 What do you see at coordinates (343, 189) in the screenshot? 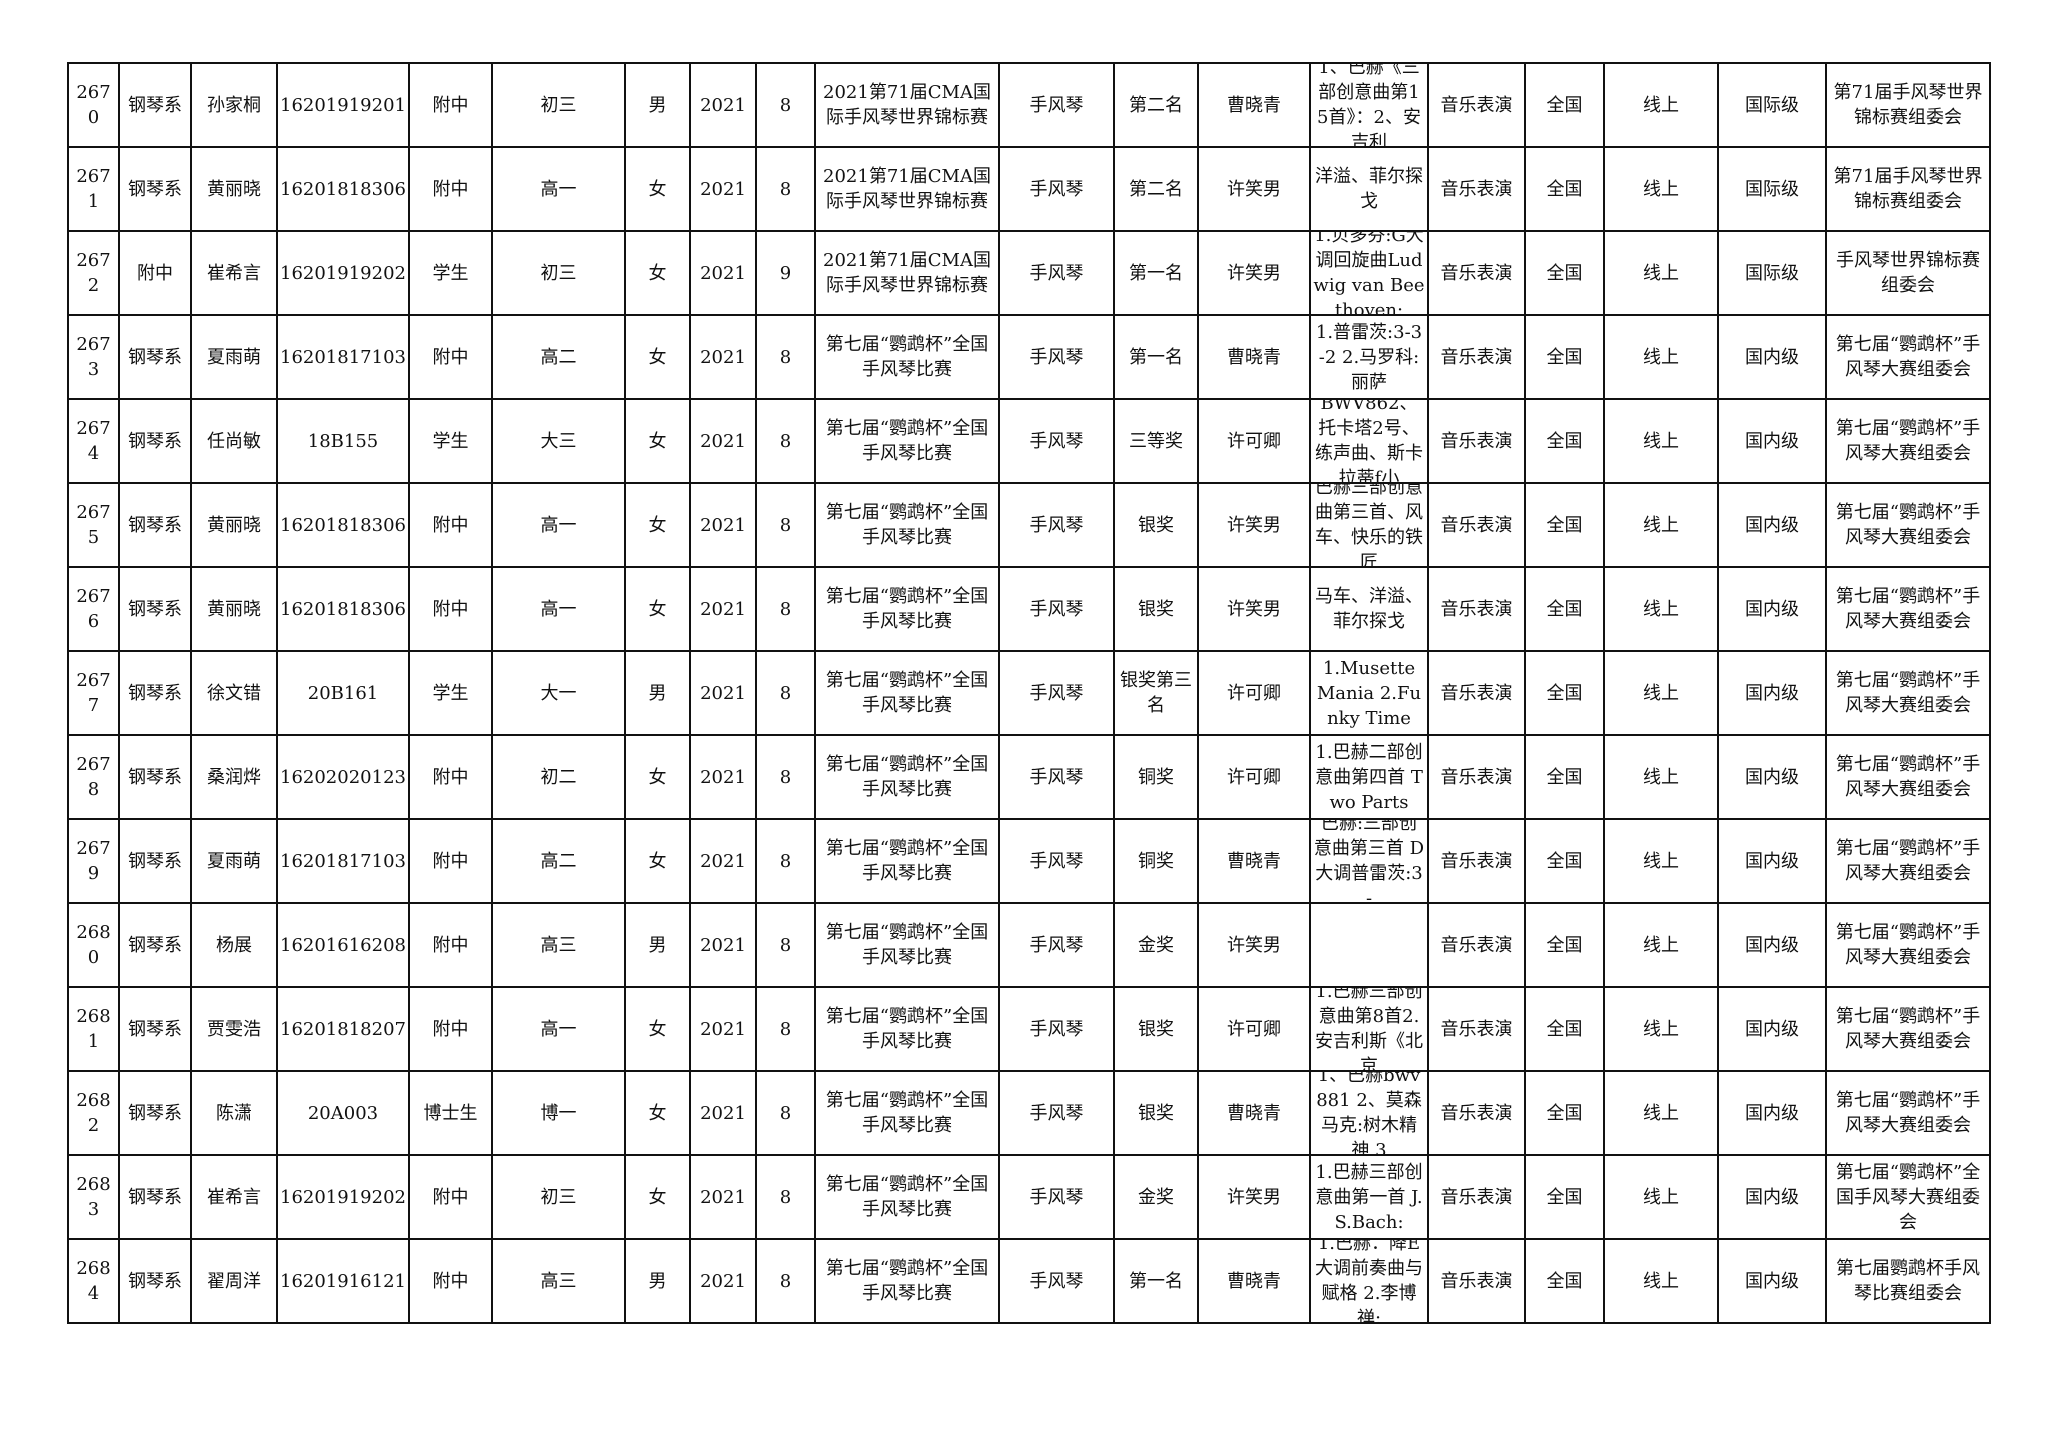
I see `student-id-text: 16201818306` at bounding box center [343, 189].